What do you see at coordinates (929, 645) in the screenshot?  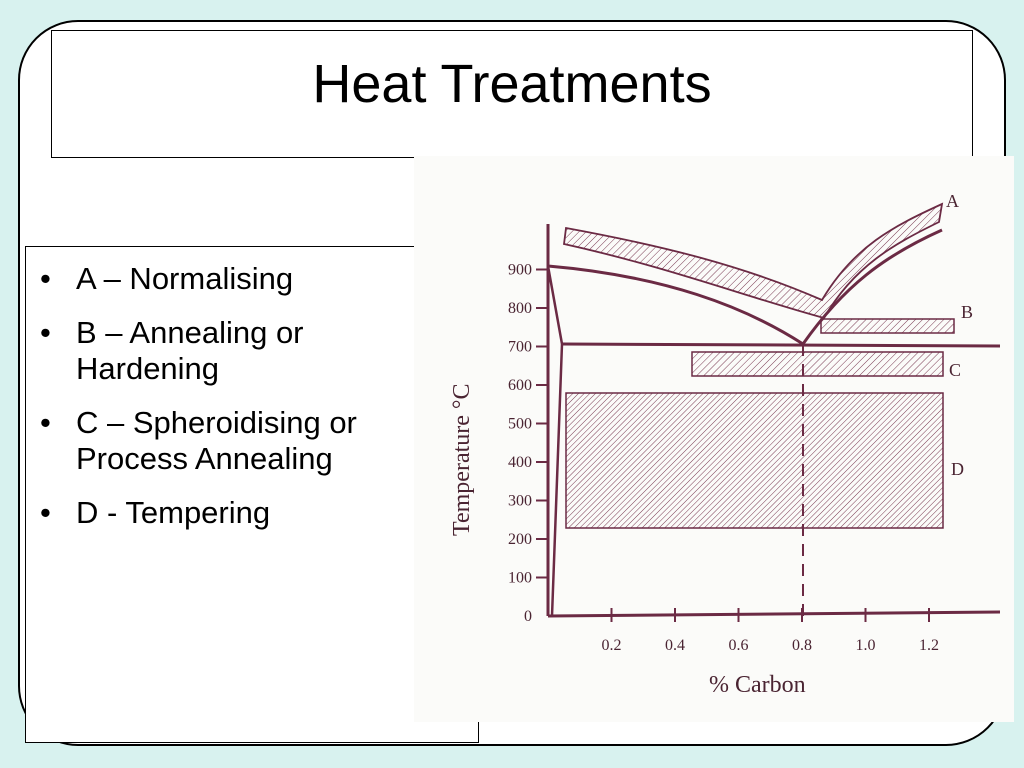 I see `x-tick-label: 1.2` at bounding box center [929, 645].